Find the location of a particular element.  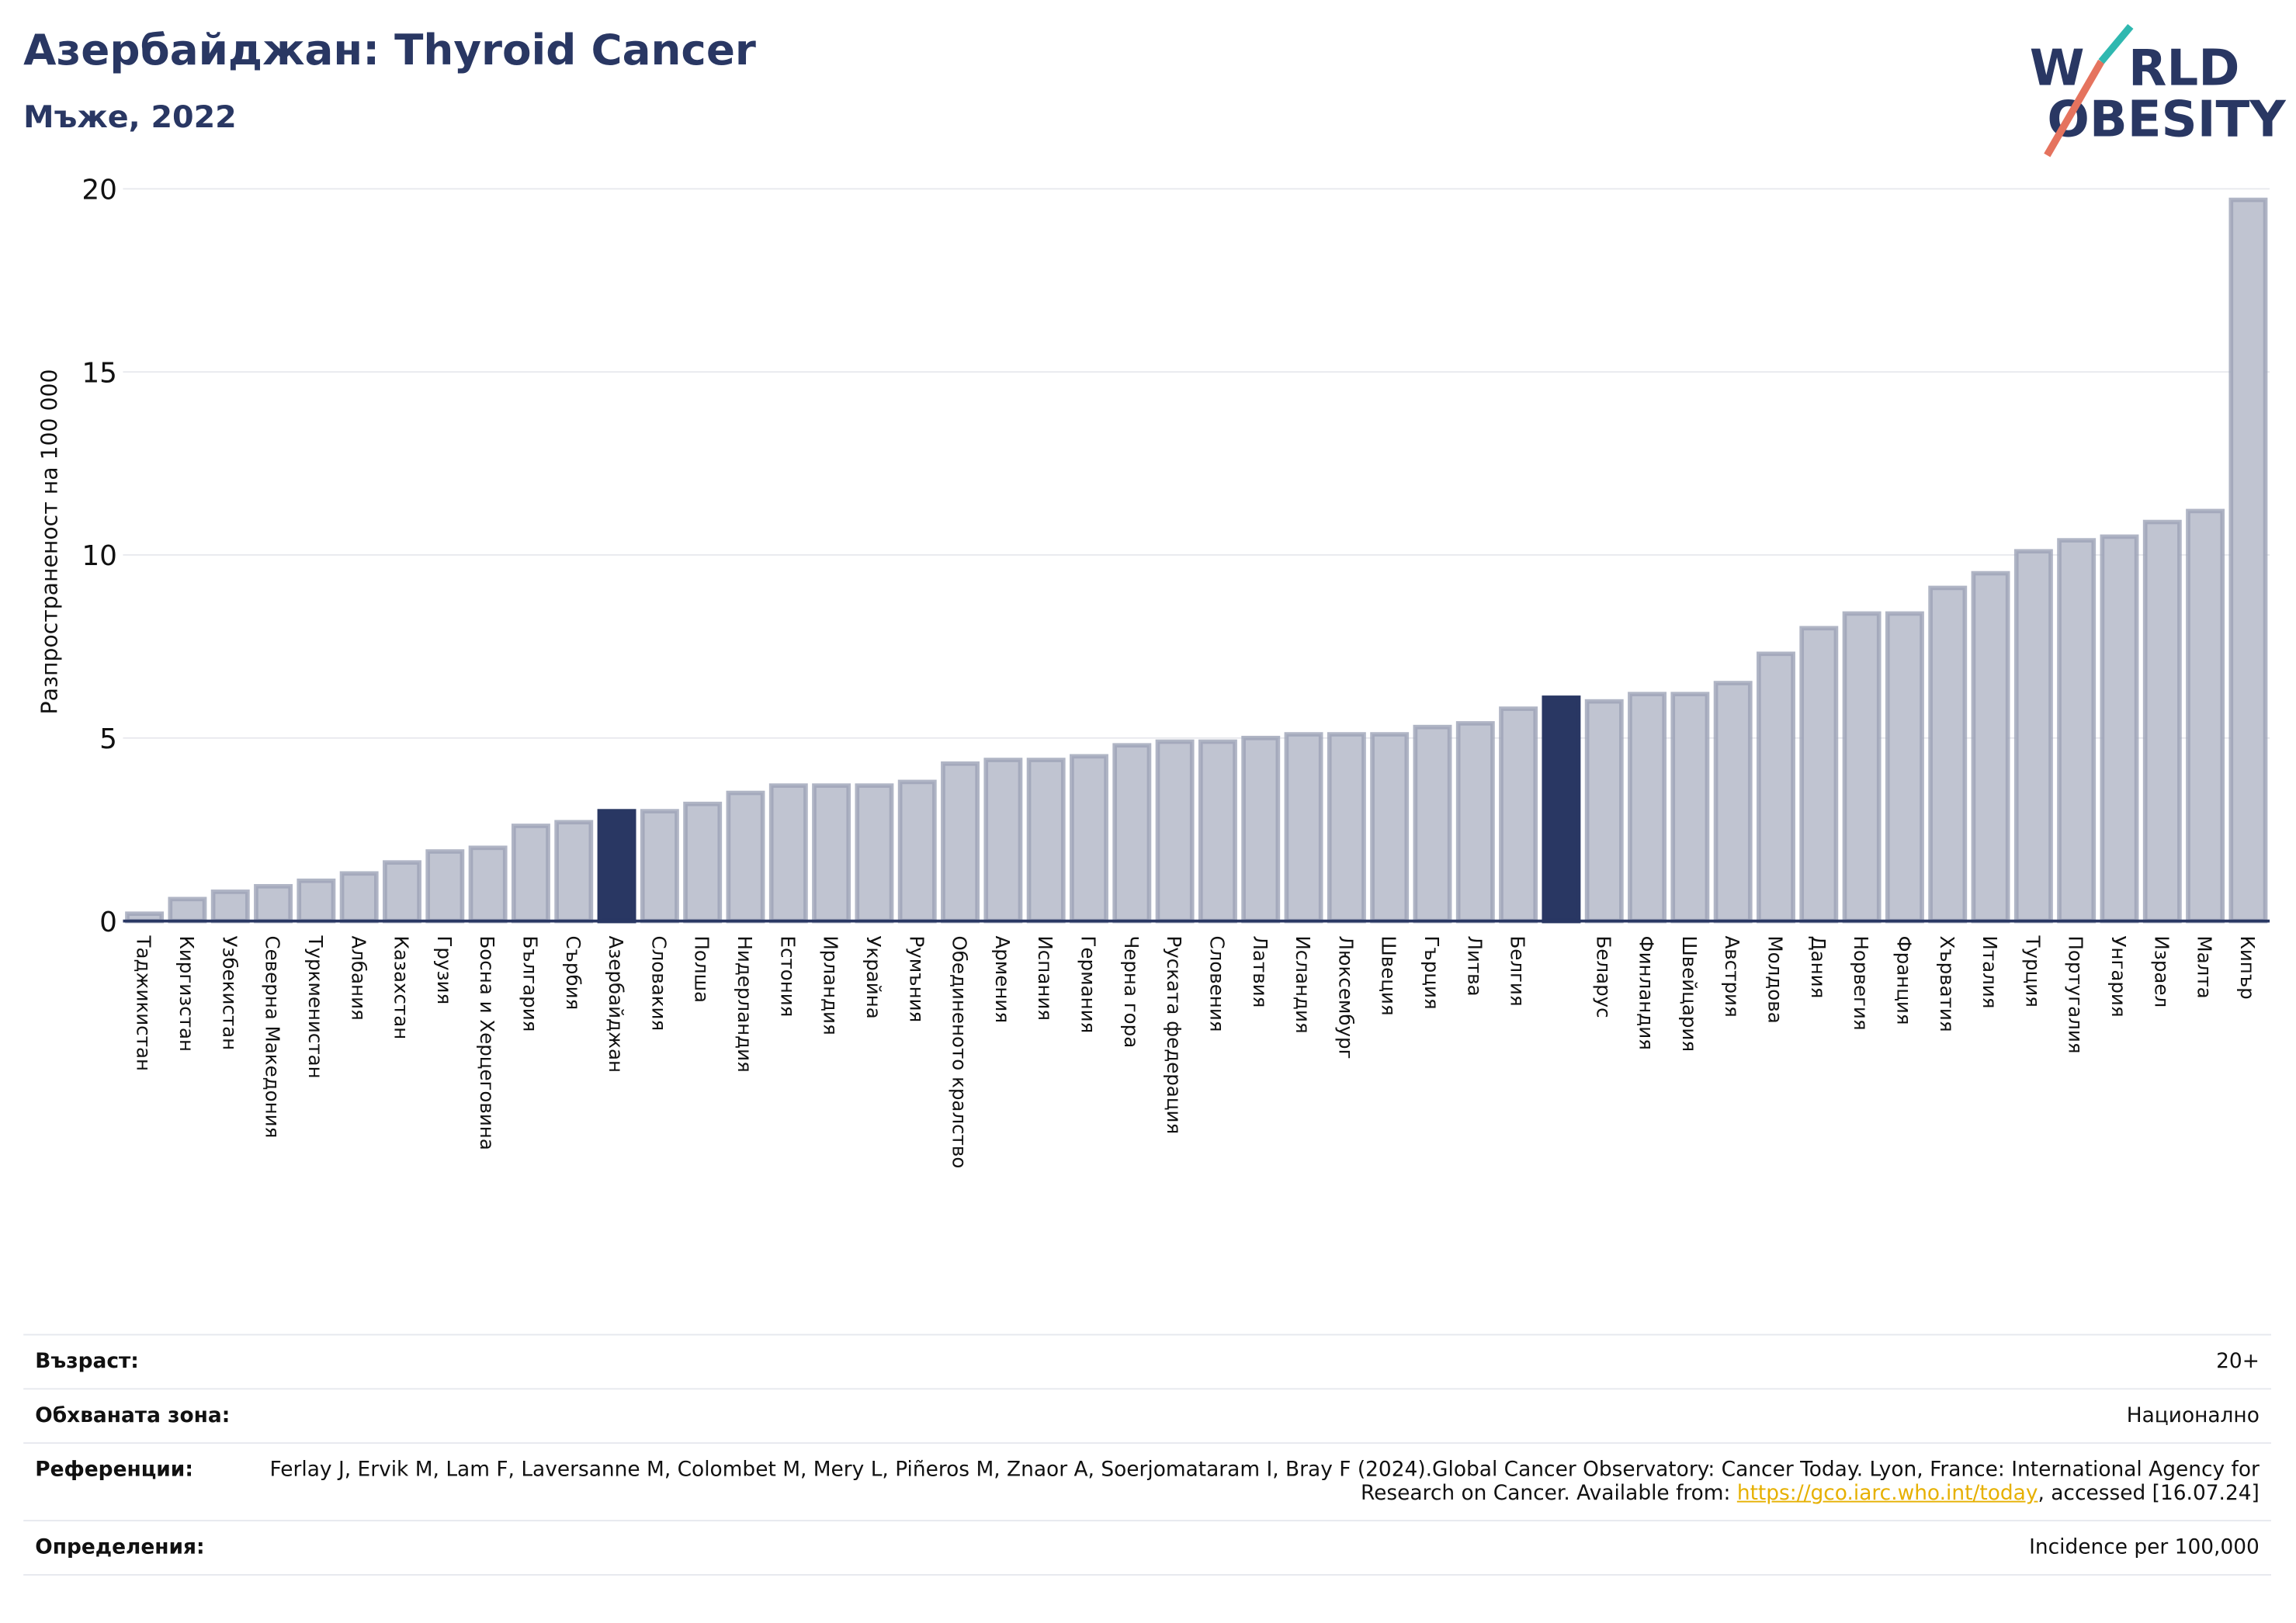

x-tick-label: Норвегия is located at coordinates (1861, 982).